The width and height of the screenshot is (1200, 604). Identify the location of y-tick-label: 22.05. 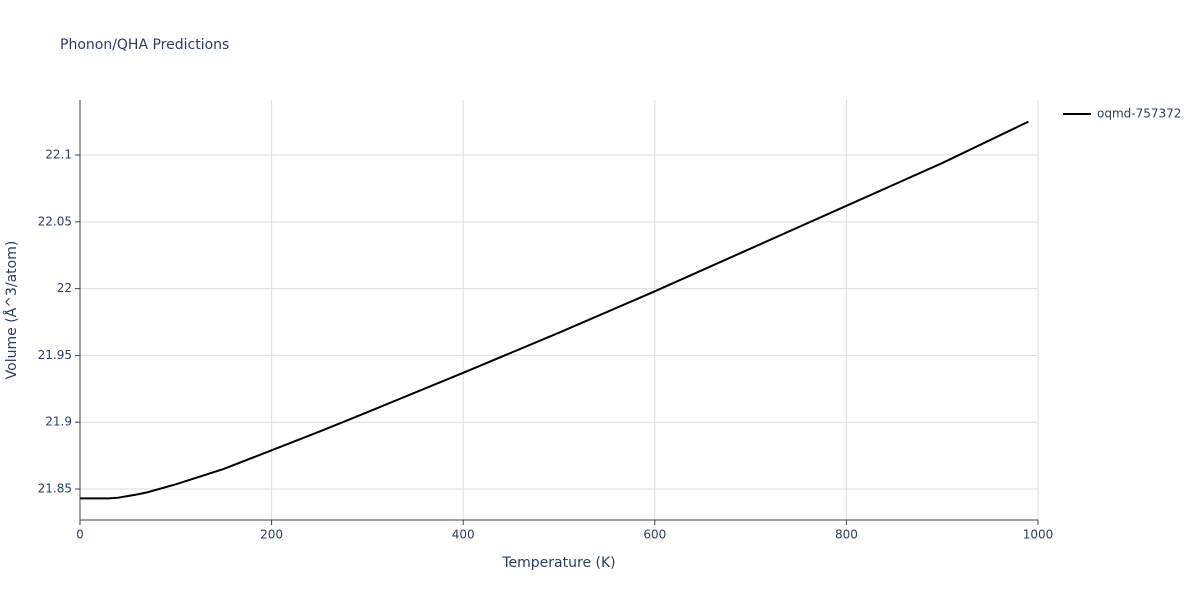
(55, 221).